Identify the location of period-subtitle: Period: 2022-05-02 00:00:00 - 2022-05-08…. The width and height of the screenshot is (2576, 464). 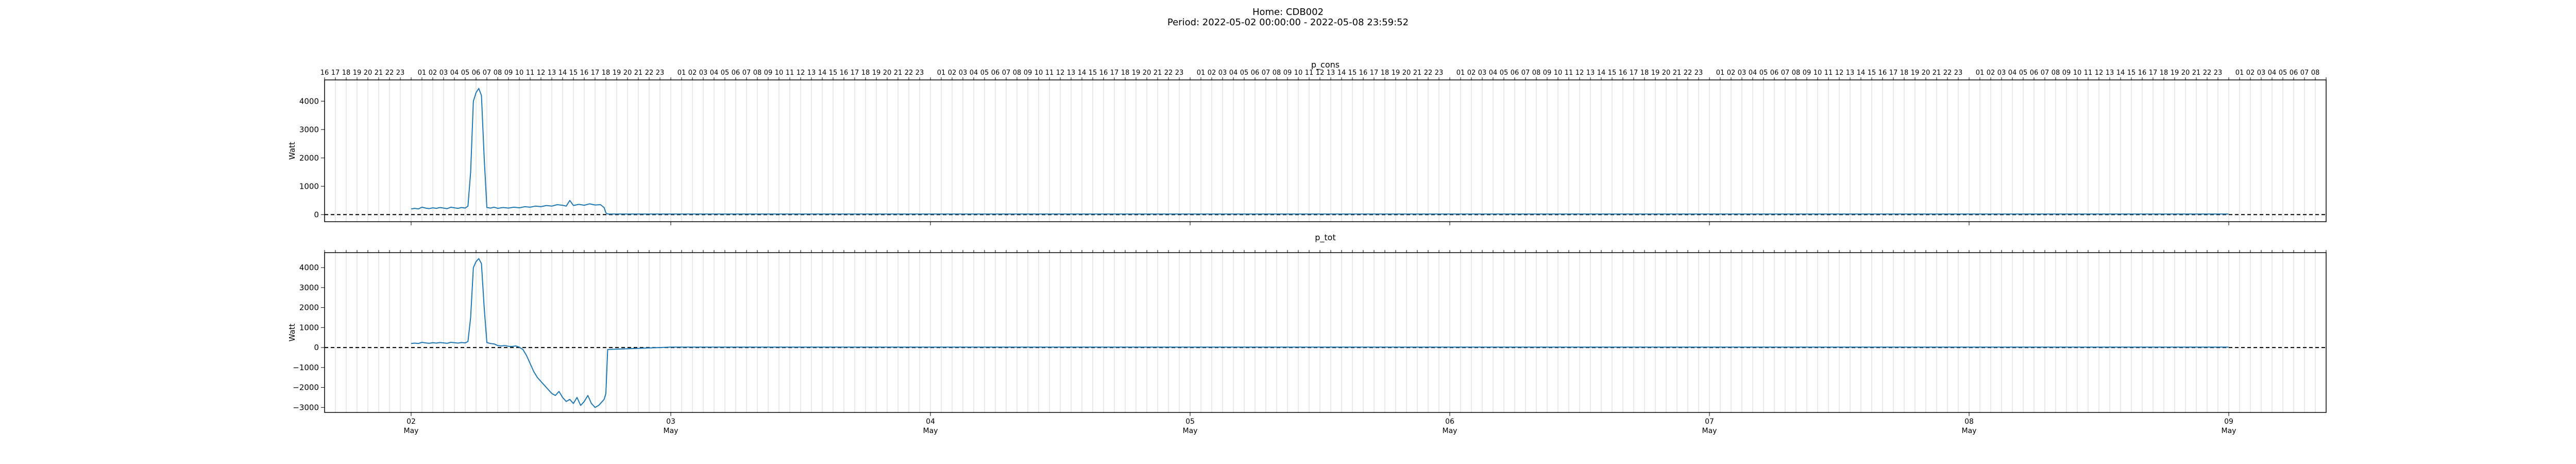
(1288, 22).